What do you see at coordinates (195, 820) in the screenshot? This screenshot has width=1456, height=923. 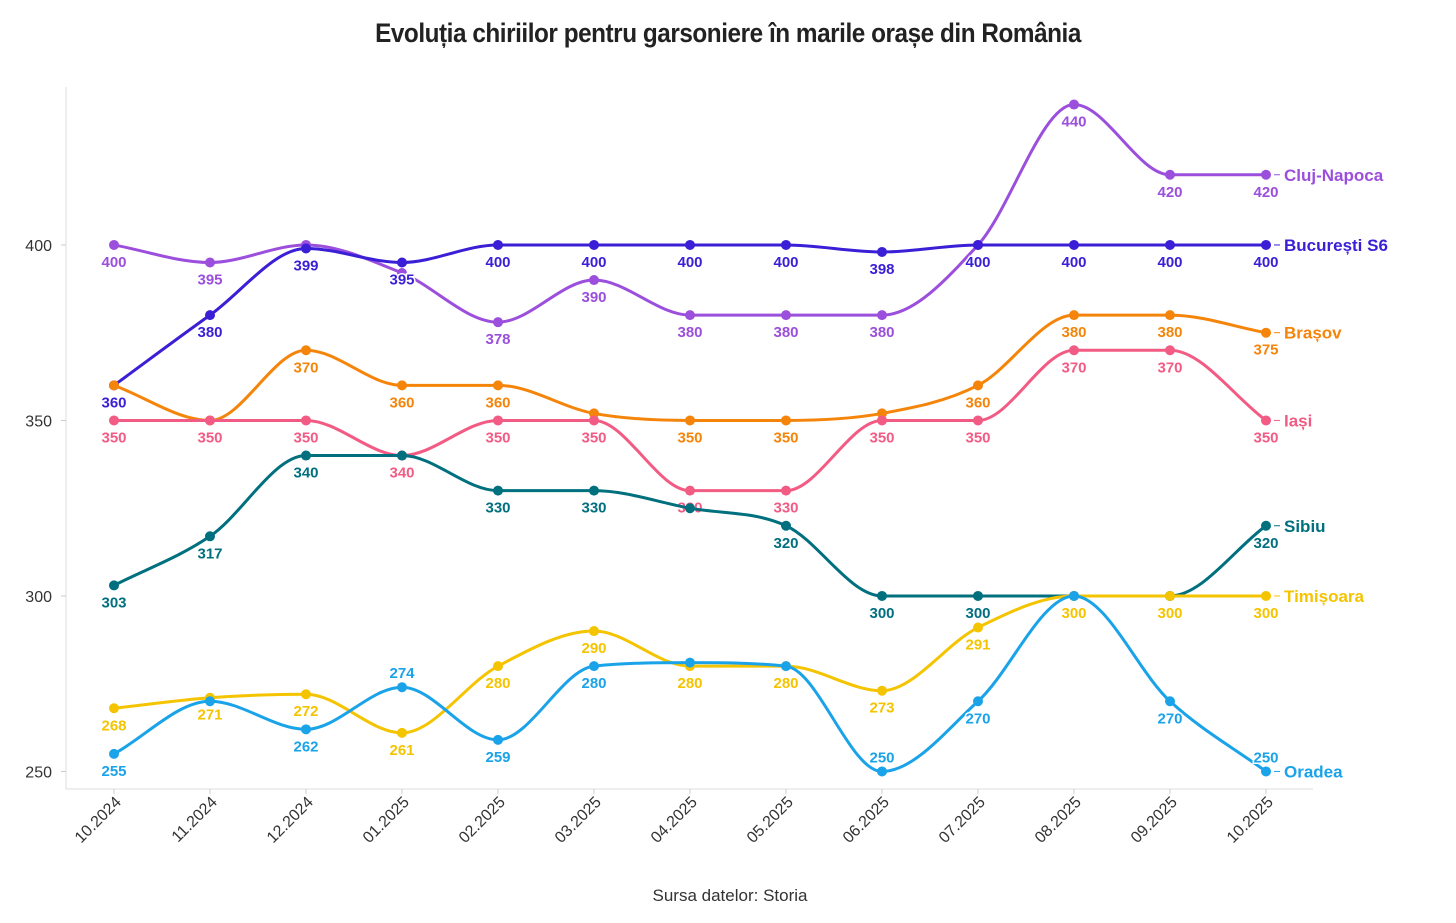 I see `x-tick-label: 11.2024` at bounding box center [195, 820].